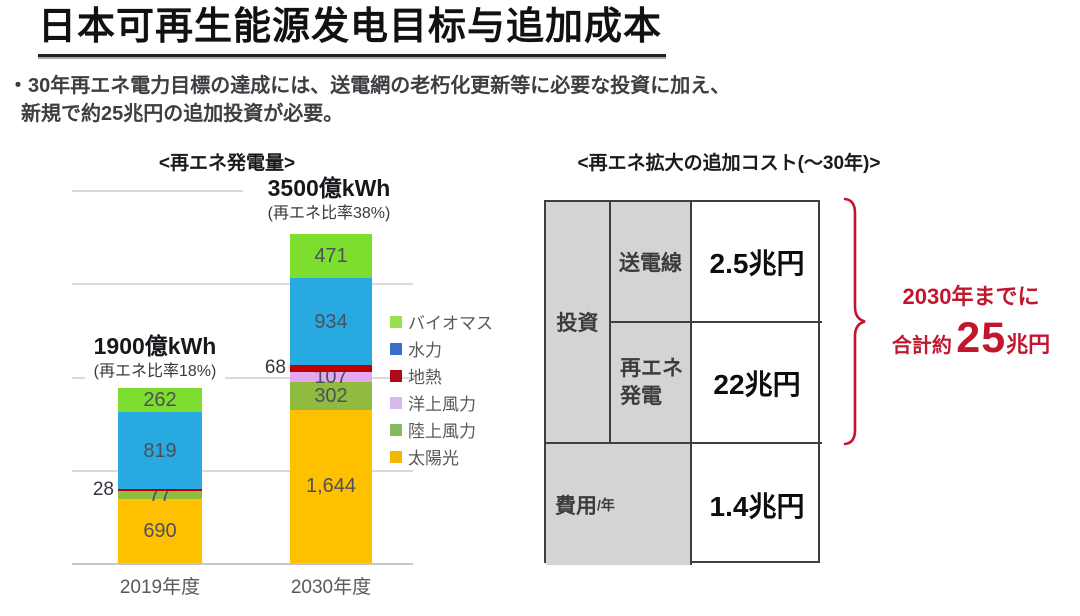  What do you see at coordinates (155, 372) in the screenshot?
I see `bar-total-subline: (再エネ比率18%)` at bounding box center [155, 372].